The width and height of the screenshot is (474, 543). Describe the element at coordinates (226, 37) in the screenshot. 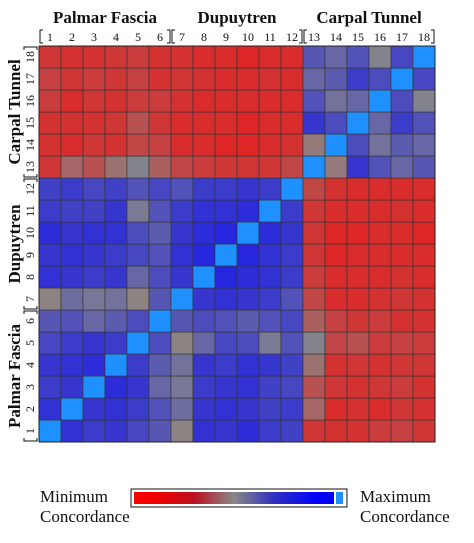

I see `x-tick-label: 9` at that location.